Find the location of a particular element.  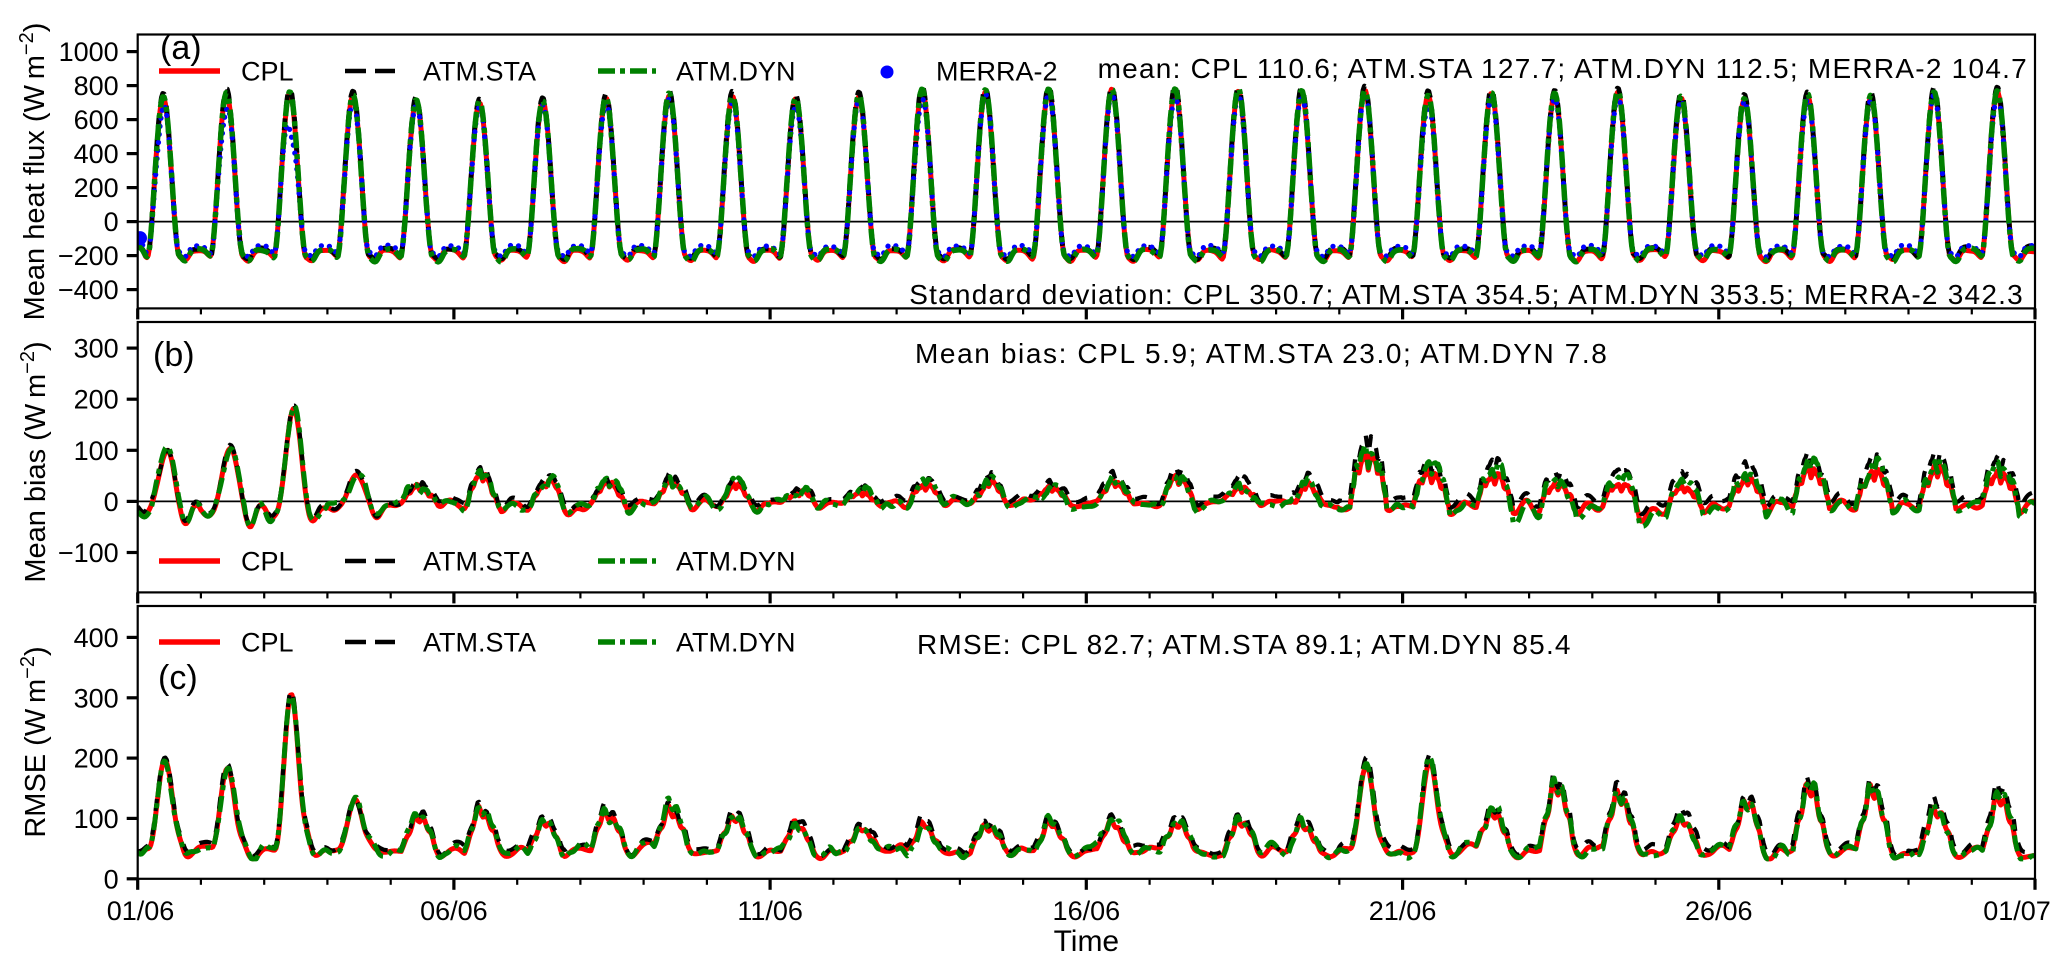

svg-text: Mean bias (W m−2) is located at coordinates (34, 461).